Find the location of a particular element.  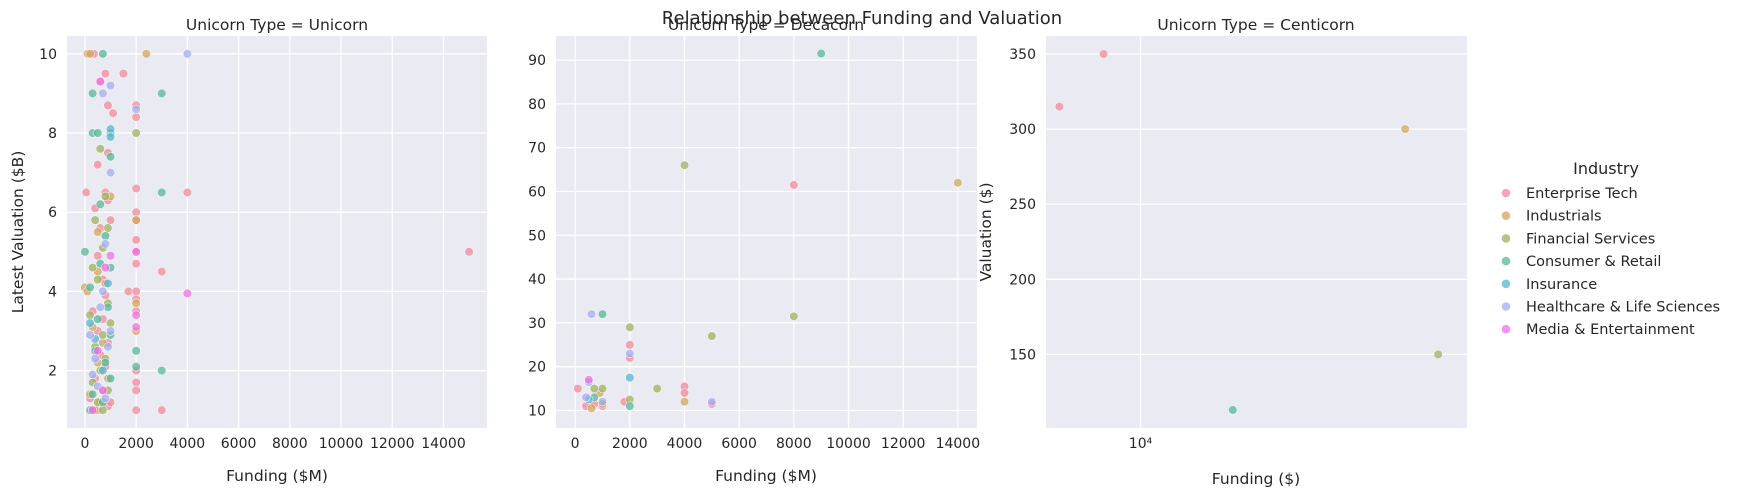

x-tick-label: 10⁴ is located at coordinates (1141, 444).